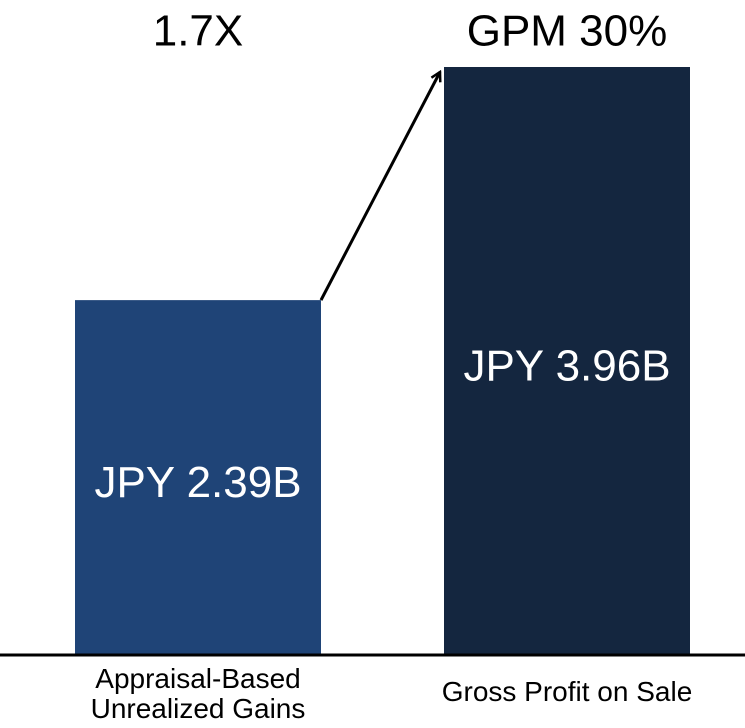 This screenshot has width=745, height=728. What do you see at coordinates (197, 482) in the screenshot?
I see `value-label: JPY 2.39B` at bounding box center [197, 482].